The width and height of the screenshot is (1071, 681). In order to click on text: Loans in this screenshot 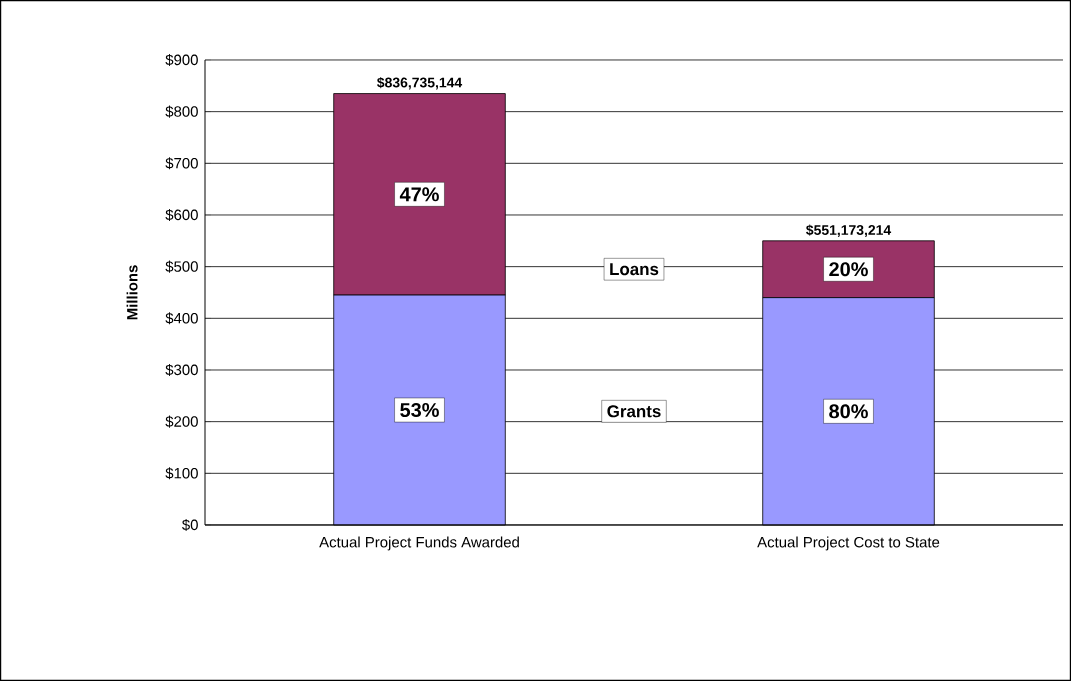, I will do `click(634, 269)`.